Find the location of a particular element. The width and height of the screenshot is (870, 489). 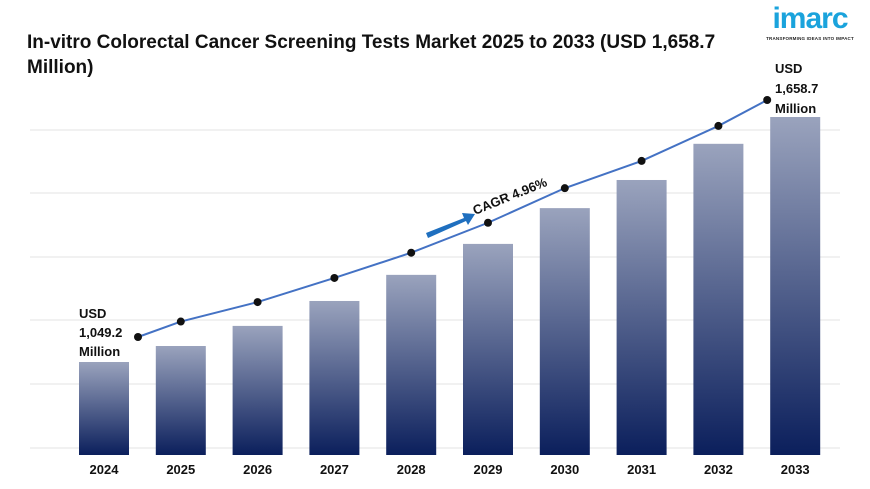

cagr-label: CAGR 4.96% is located at coordinates (510, 196).